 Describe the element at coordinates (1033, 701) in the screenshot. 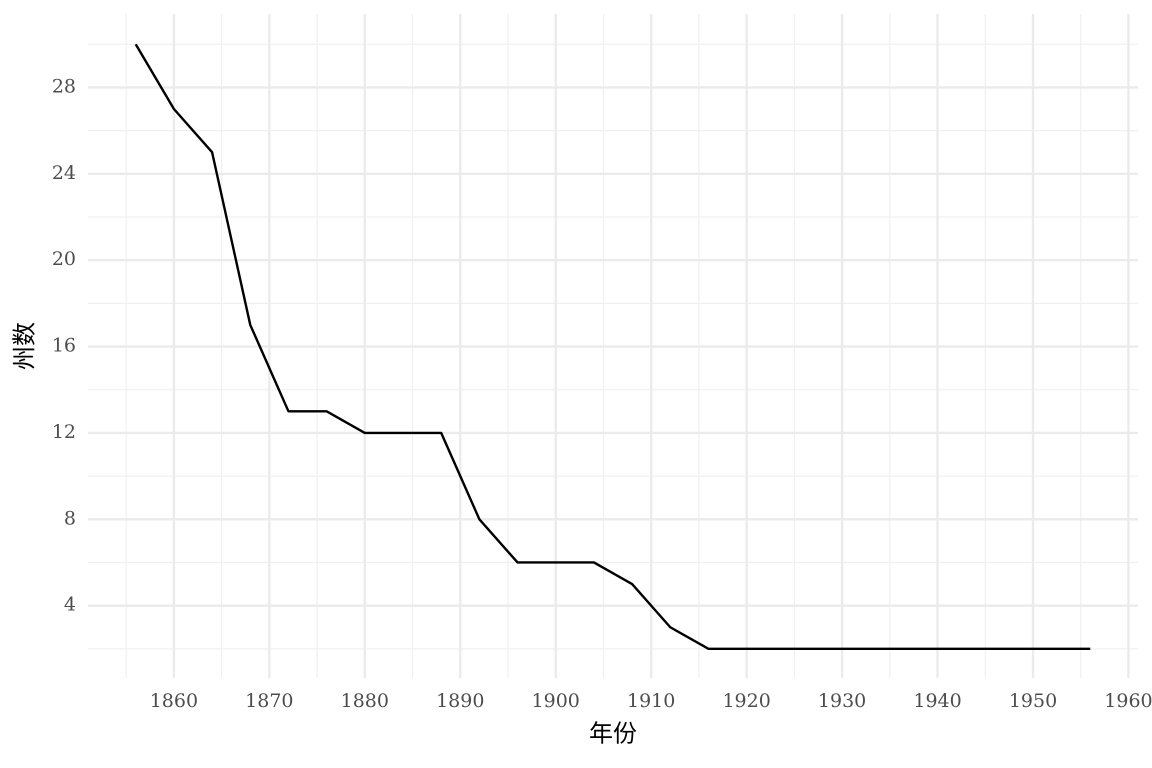

I see `x-tick-label: 1950` at that location.